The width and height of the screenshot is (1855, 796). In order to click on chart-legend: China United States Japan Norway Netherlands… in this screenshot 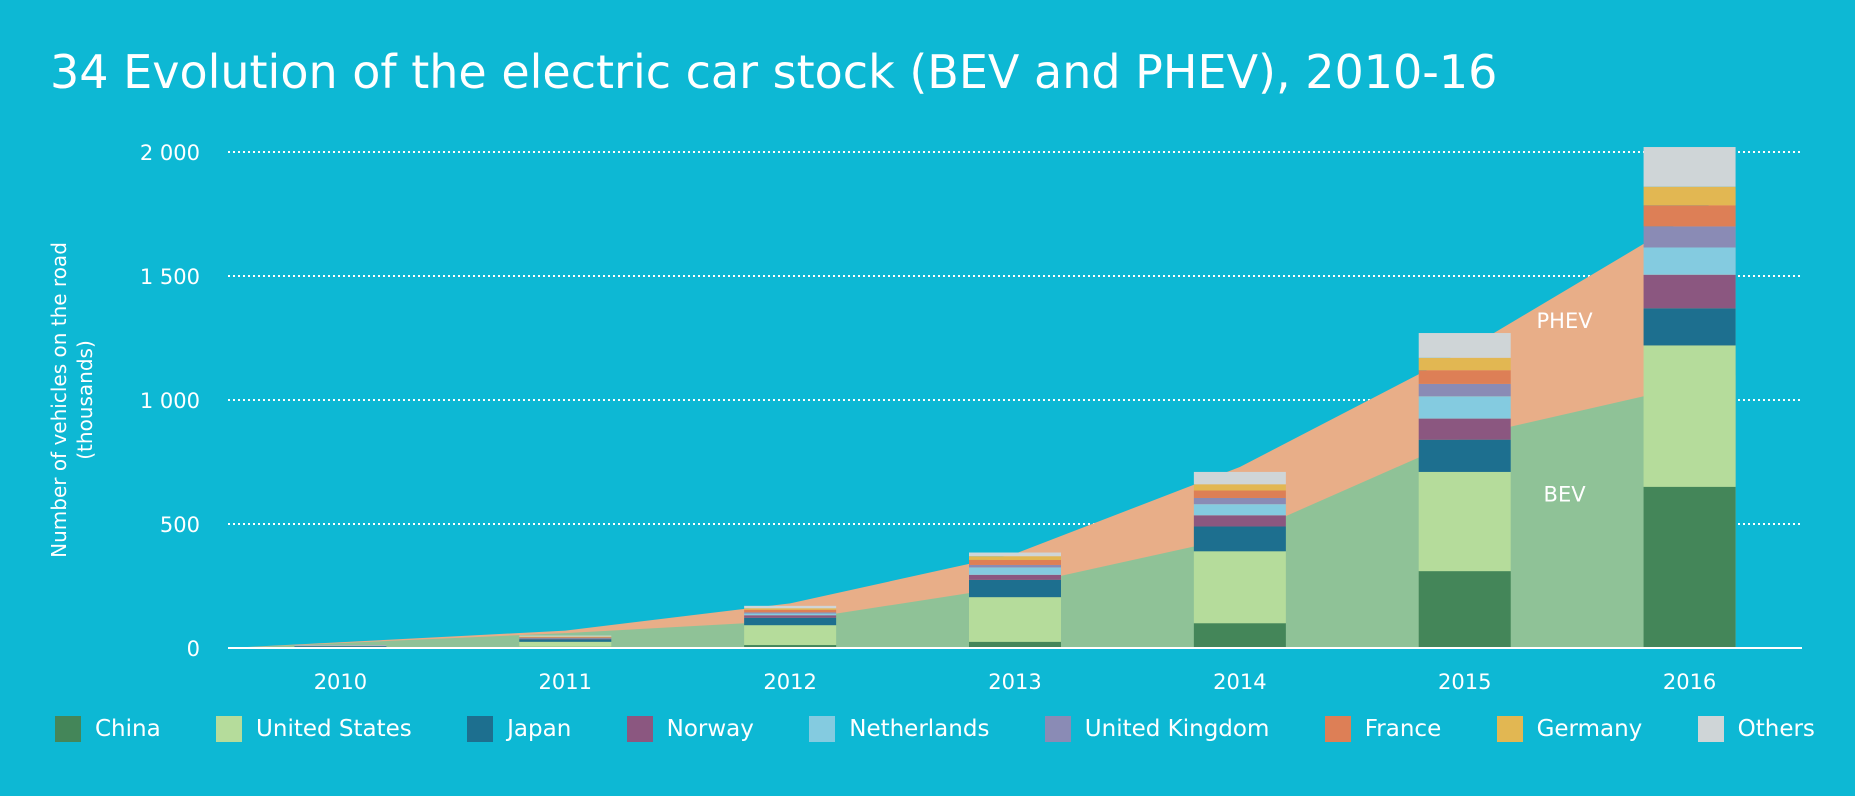, I will do `click(935, 729)`.